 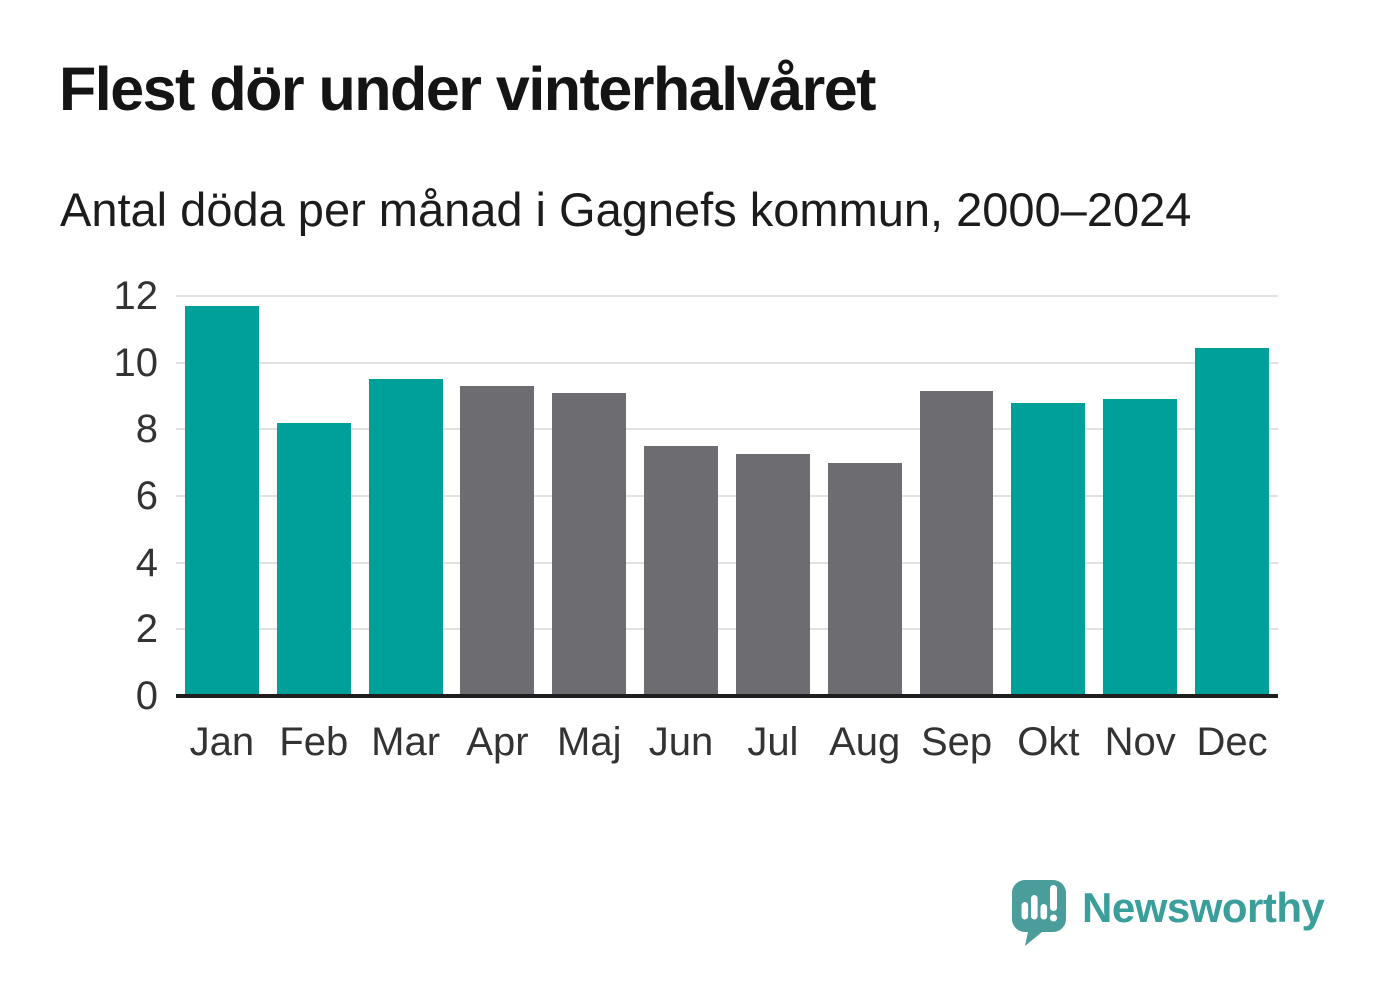 I want to click on x-label-feb: Feb, so click(x=314, y=742).